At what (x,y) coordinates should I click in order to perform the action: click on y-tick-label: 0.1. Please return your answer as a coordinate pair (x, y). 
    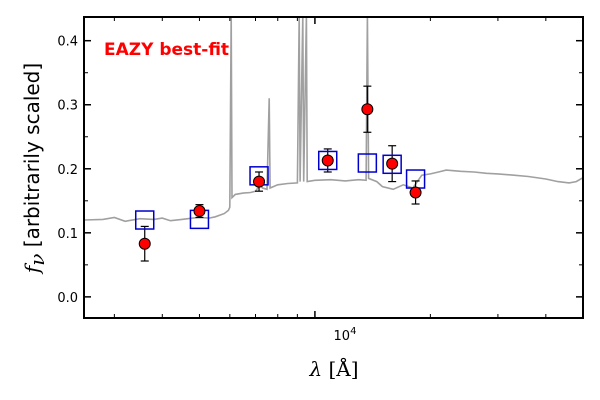
    Looking at the image, I should click on (67, 234).